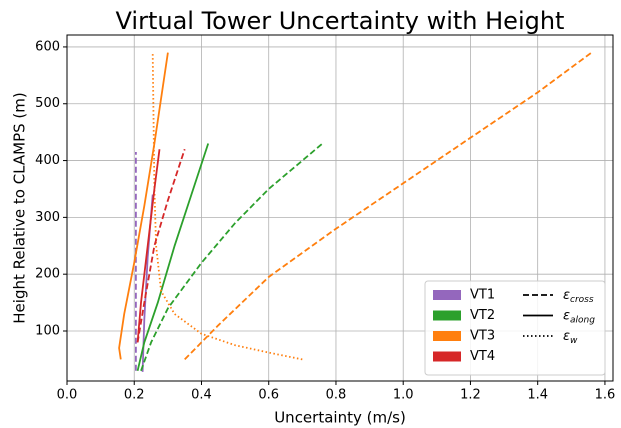 This screenshot has height=428, width=621. Describe the element at coordinates (340, 418) in the screenshot. I see `x-axis-label: Uncertainty (m/s)` at that location.